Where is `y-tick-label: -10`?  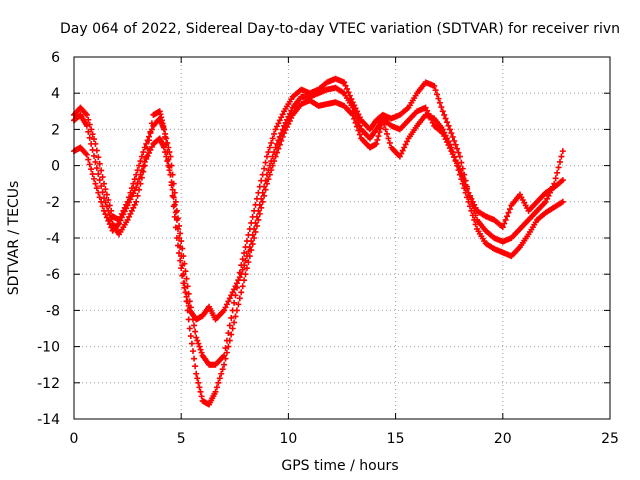
y-tick-label: -10 is located at coordinates (48, 348).